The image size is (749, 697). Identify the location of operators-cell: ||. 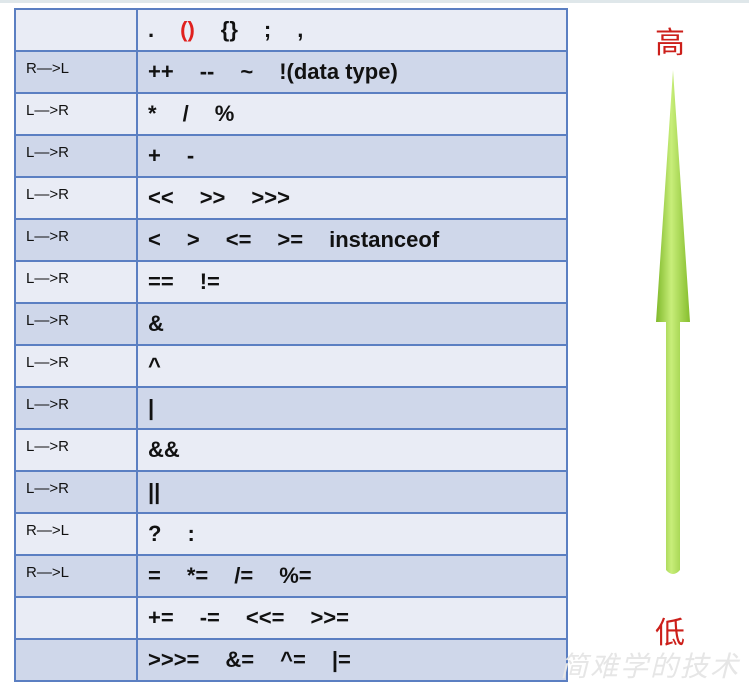
(352, 492).